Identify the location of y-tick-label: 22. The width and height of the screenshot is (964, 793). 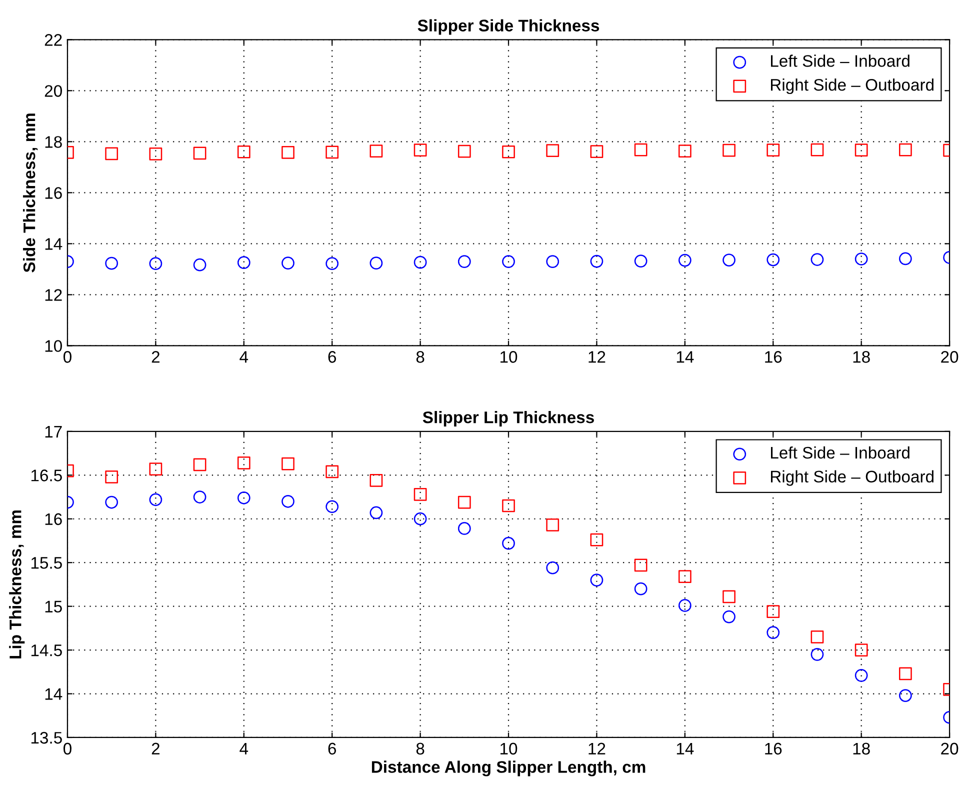
(53, 40).